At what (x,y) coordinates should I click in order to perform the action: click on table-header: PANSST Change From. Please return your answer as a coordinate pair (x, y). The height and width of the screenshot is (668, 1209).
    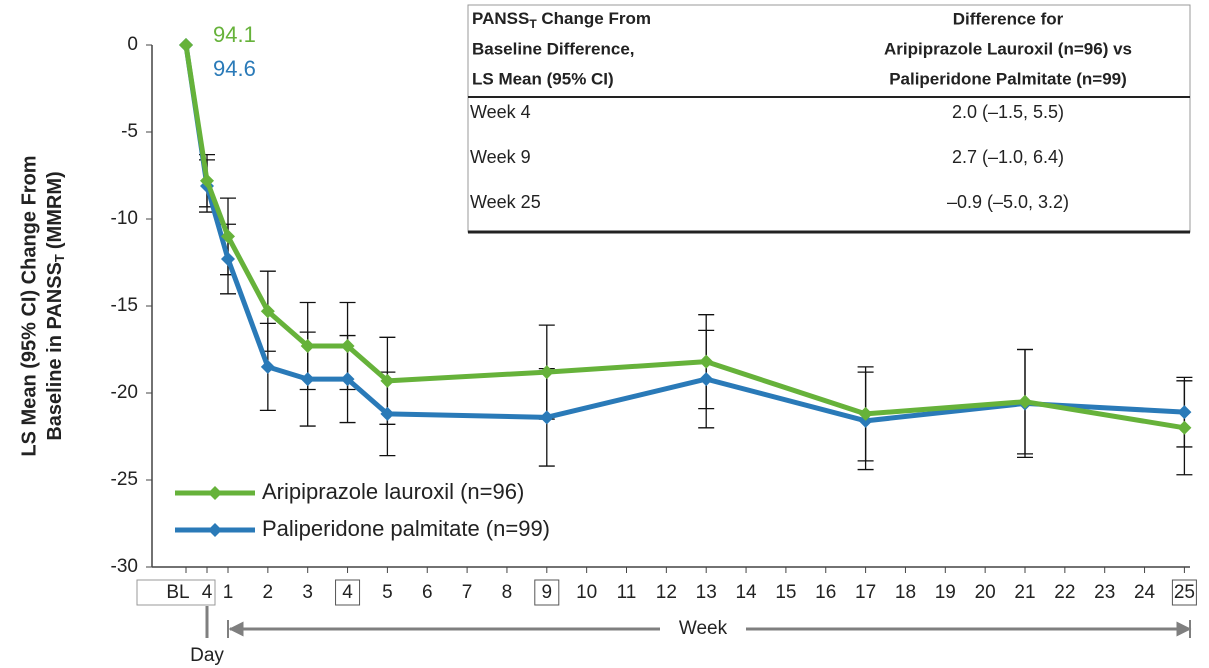
    Looking at the image, I should click on (561, 20).